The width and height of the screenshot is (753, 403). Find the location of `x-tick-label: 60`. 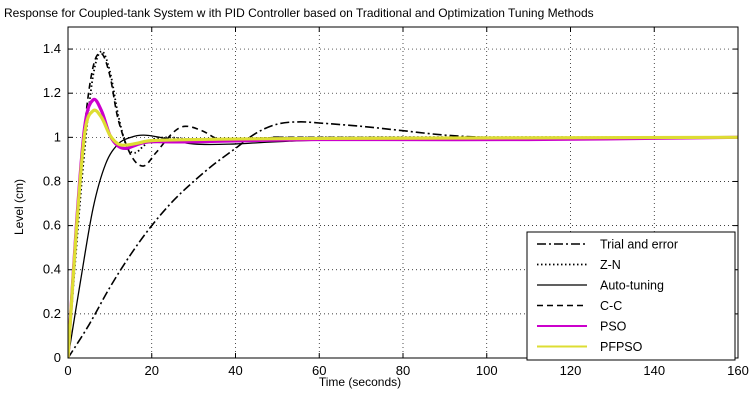

x-tick-label: 60 is located at coordinates (319, 370).